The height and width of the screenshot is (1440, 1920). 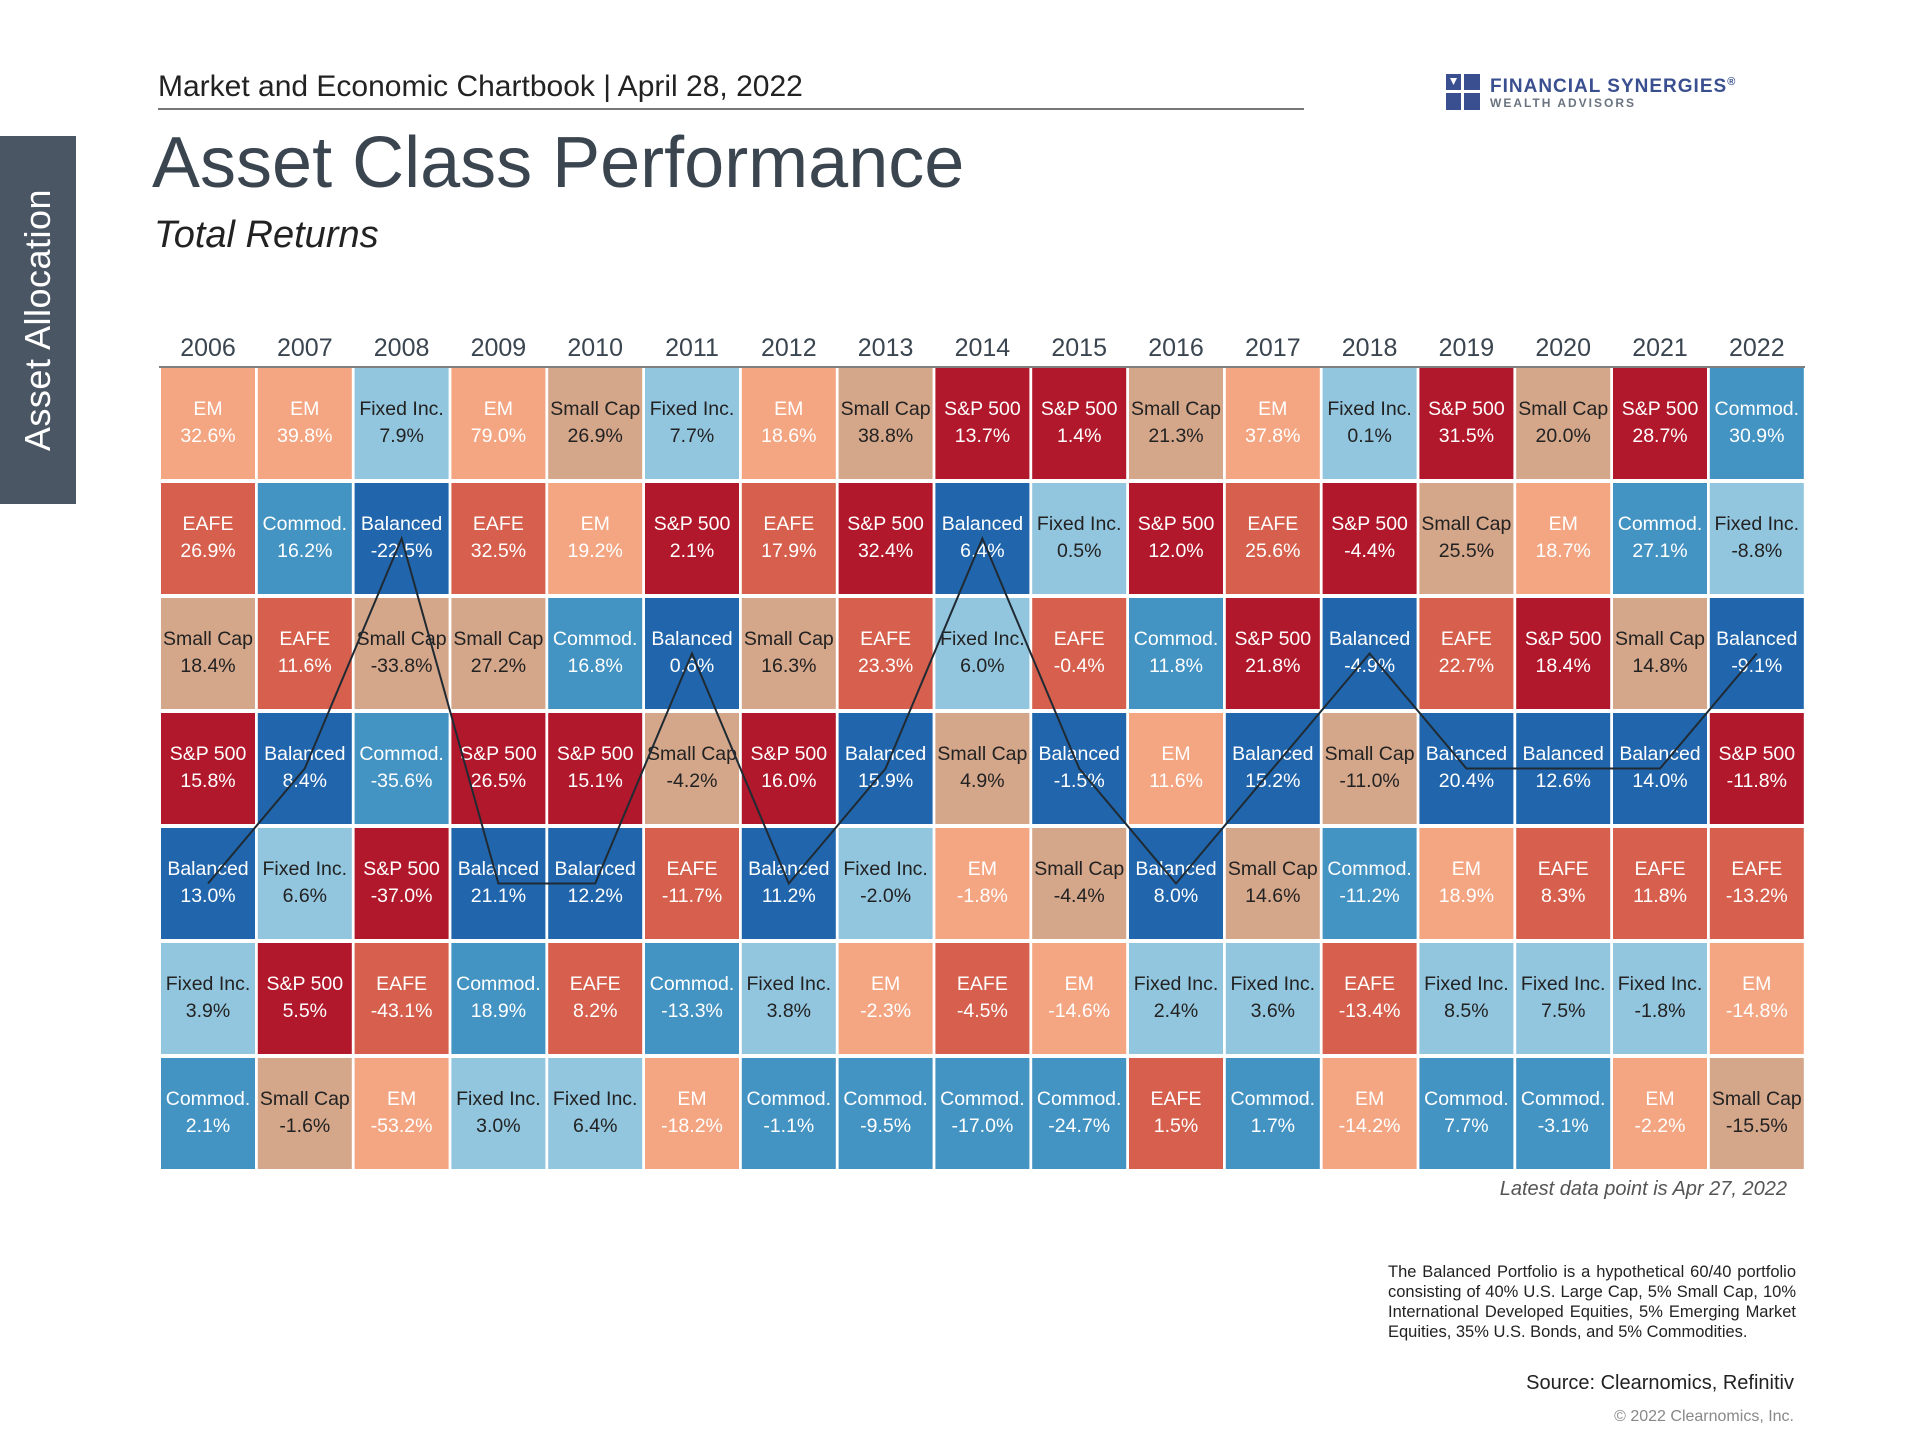 I want to click on cell-return-label: -11.8%, so click(x=1757, y=781).